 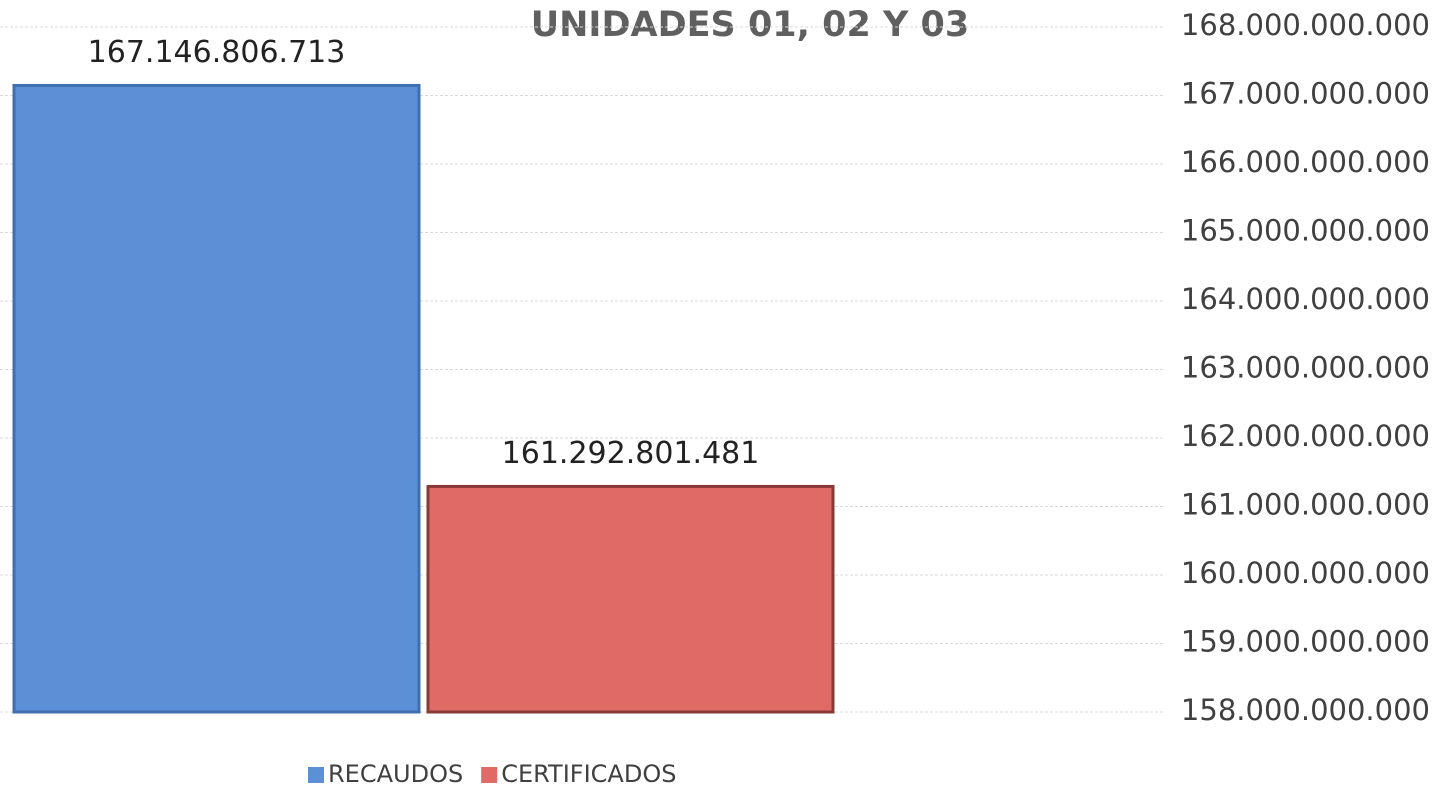 I want to click on y-tick-label: 162.000.000.000, so click(x=1305, y=436).